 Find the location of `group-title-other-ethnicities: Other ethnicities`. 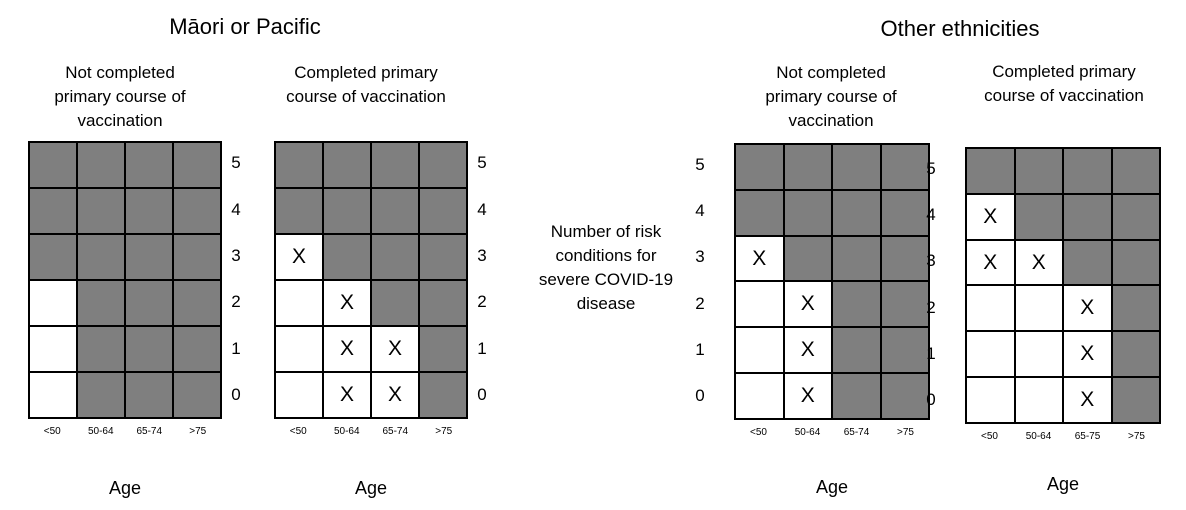

group-title-other-ethnicities: Other ethnicities is located at coordinates (960, 28).